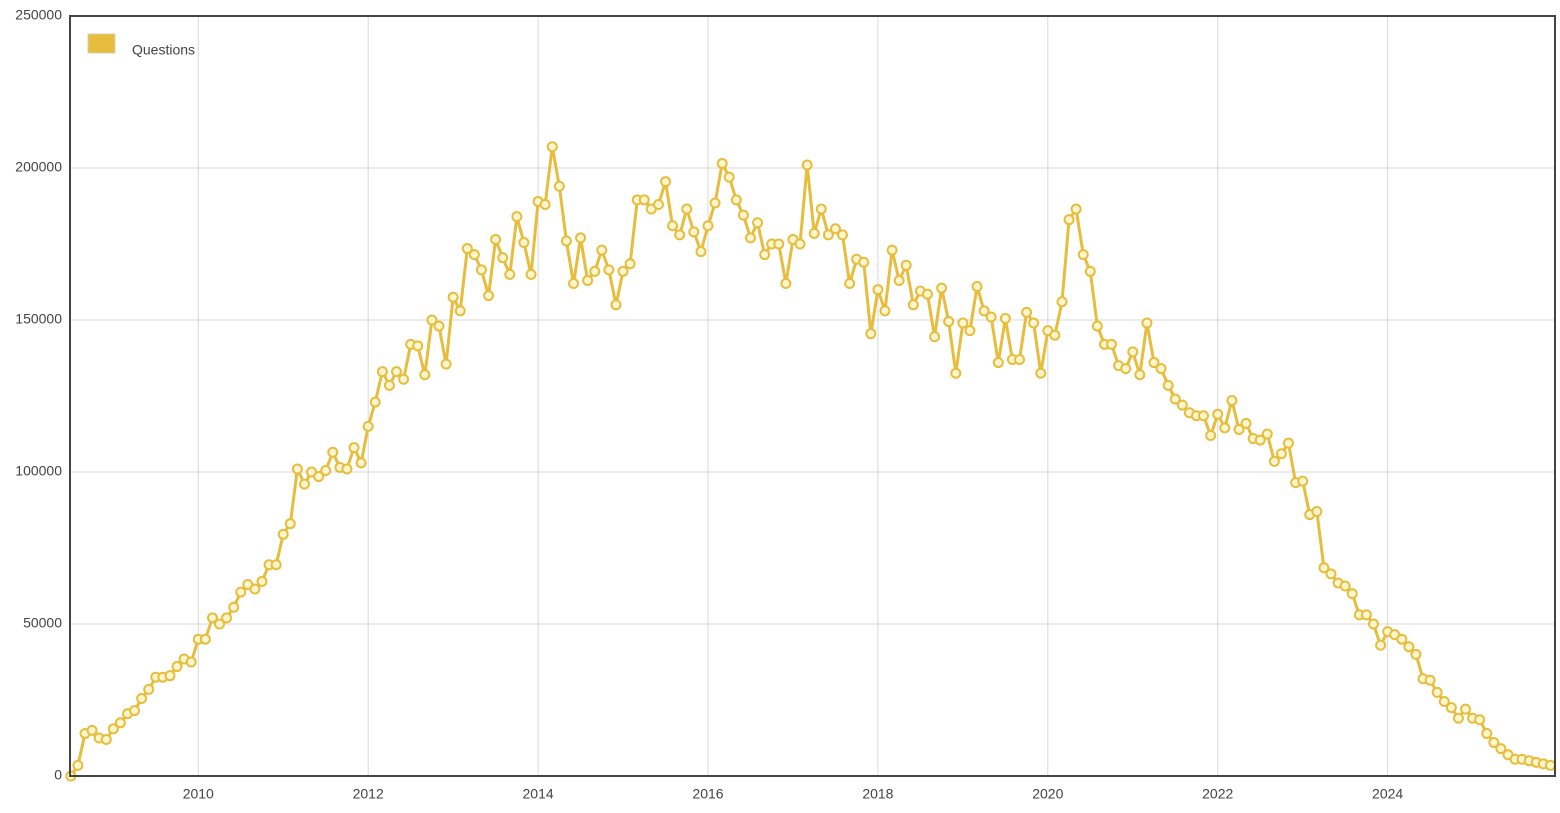 The height and width of the screenshot is (813, 1560). Describe the element at coordinates (198, 794) in the screenshot. I see `x-tick-label: 2010` at that location.